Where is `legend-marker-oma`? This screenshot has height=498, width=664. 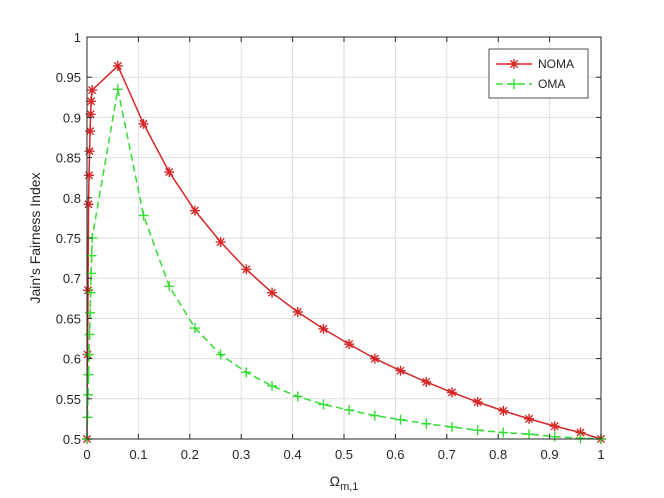
legend-marker-oma is located at coordinates (514, 84).